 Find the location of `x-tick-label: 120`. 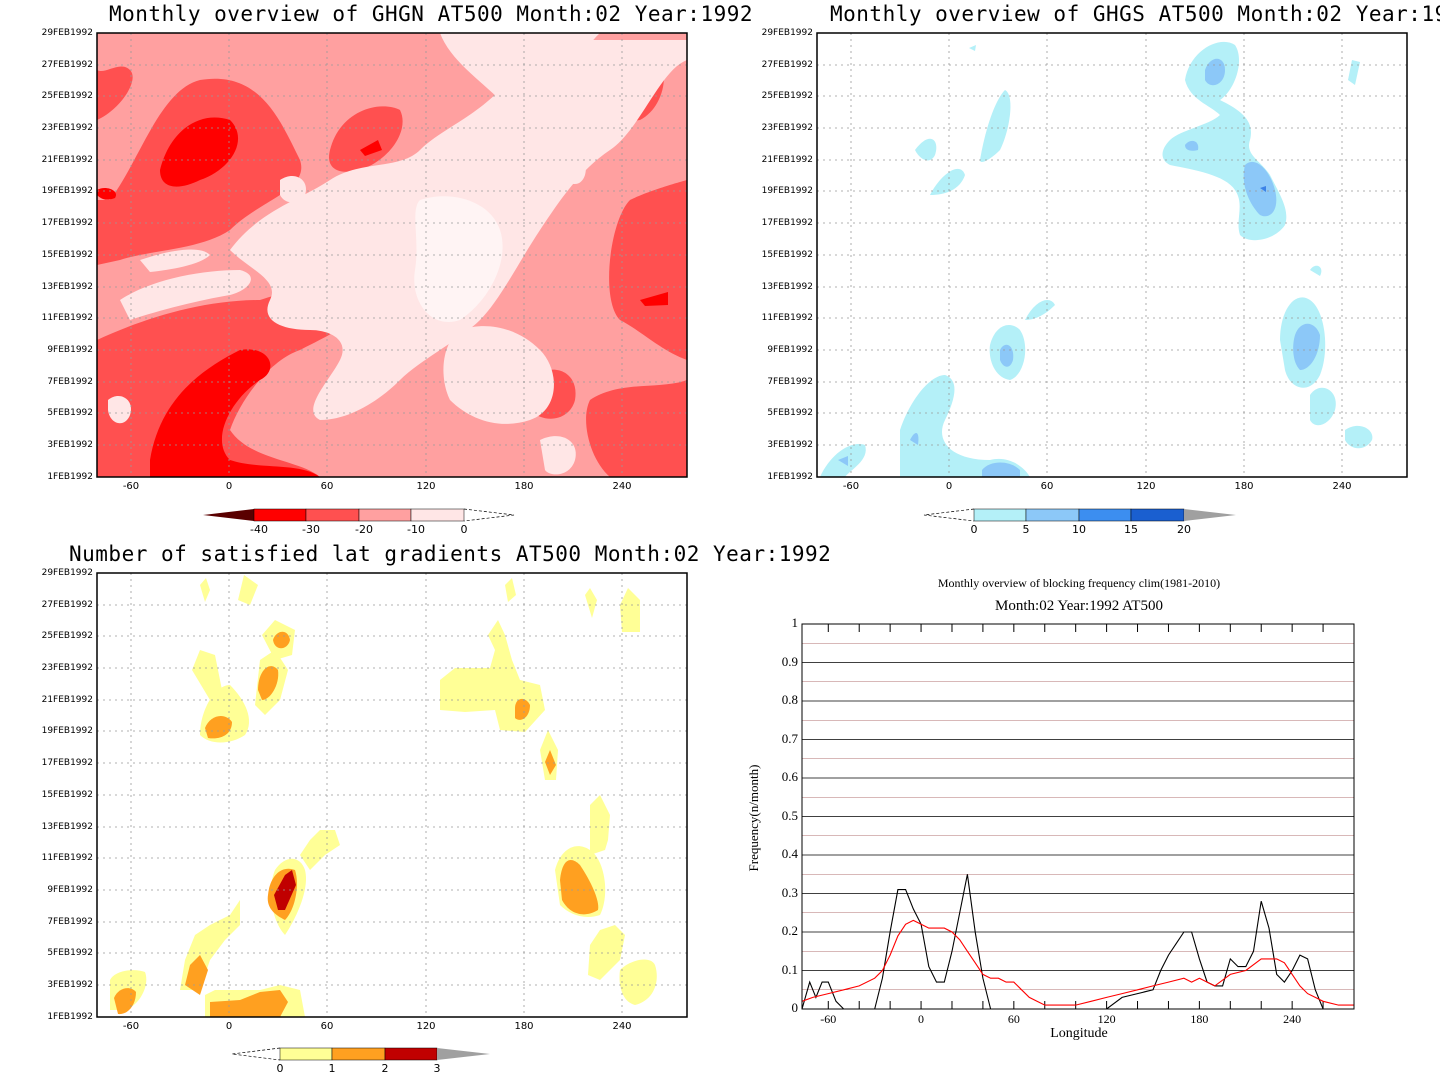

x-tick-label: 120 is located at coordinates (1106, 1019).